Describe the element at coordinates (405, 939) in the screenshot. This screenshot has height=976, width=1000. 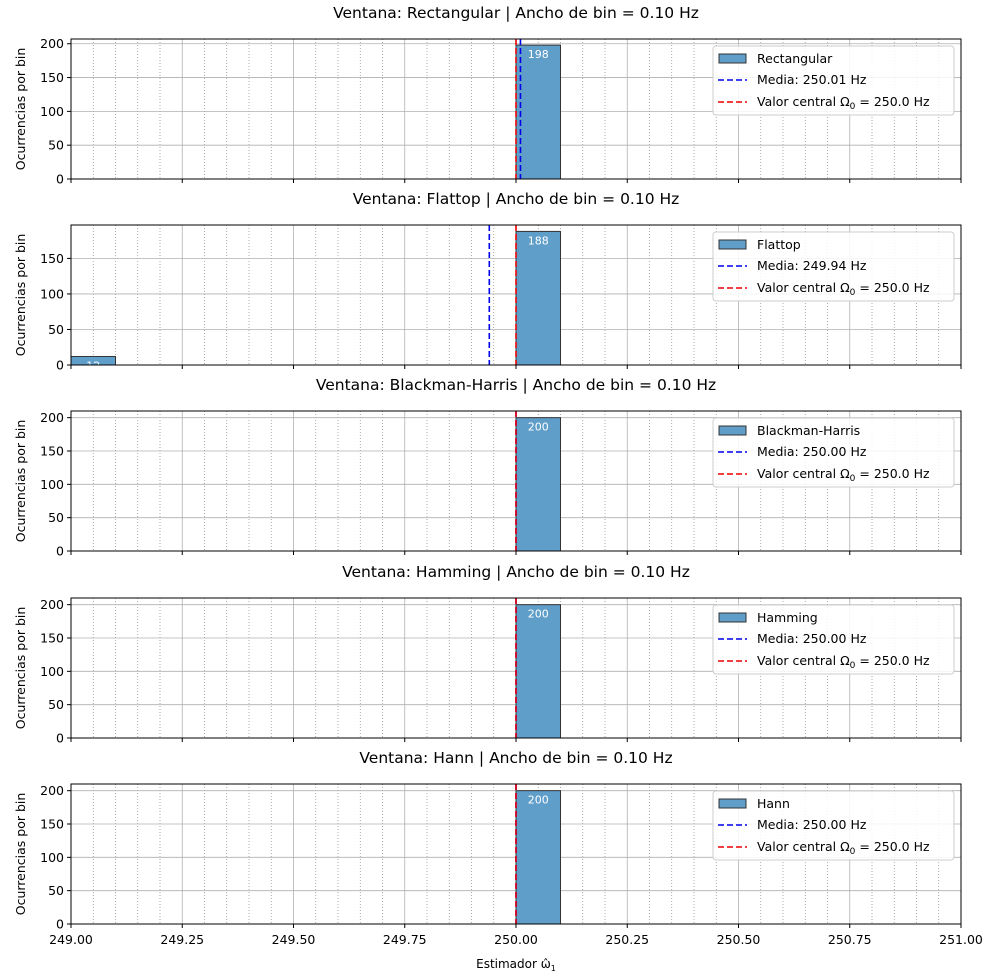
I see `x-tick-label: 249.75` at that location.